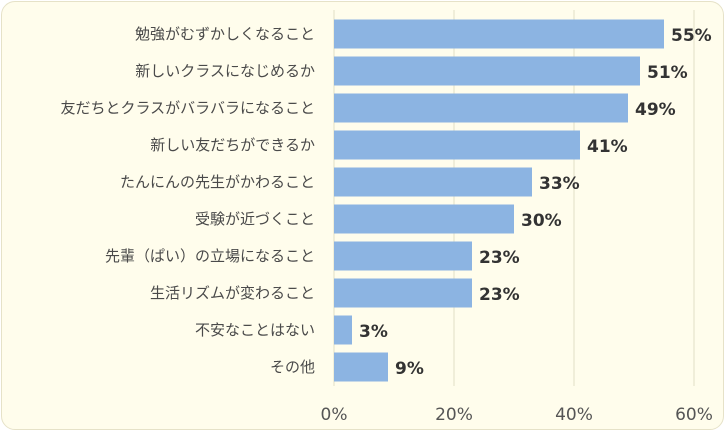 The image size is (725, 431). What do you see at coordinates (574, 415) in the screenshot?
I see `x-tick-label: 40%` at bounding box center [574, 415].